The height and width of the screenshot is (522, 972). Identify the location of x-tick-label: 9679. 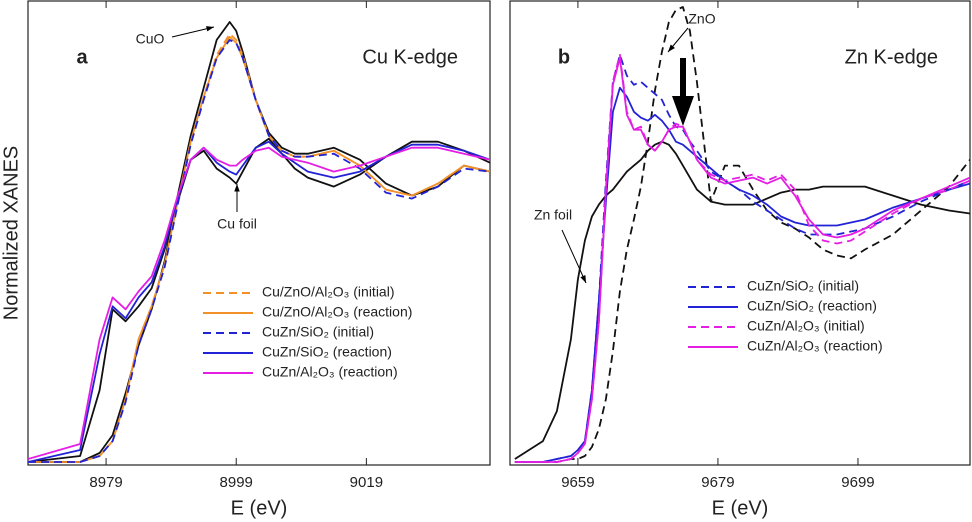
(717, 482).